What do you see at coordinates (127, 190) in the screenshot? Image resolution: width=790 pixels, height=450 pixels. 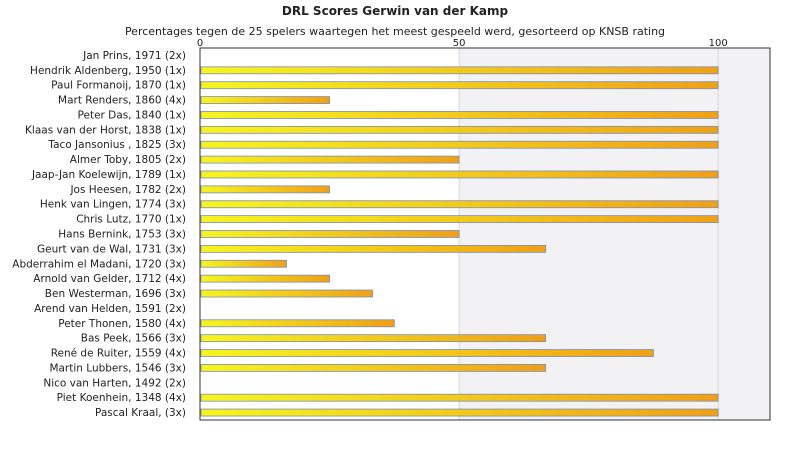 I see `category-label: Jos Heesen, 1782 (2x)` at bounding box center [127, 190].